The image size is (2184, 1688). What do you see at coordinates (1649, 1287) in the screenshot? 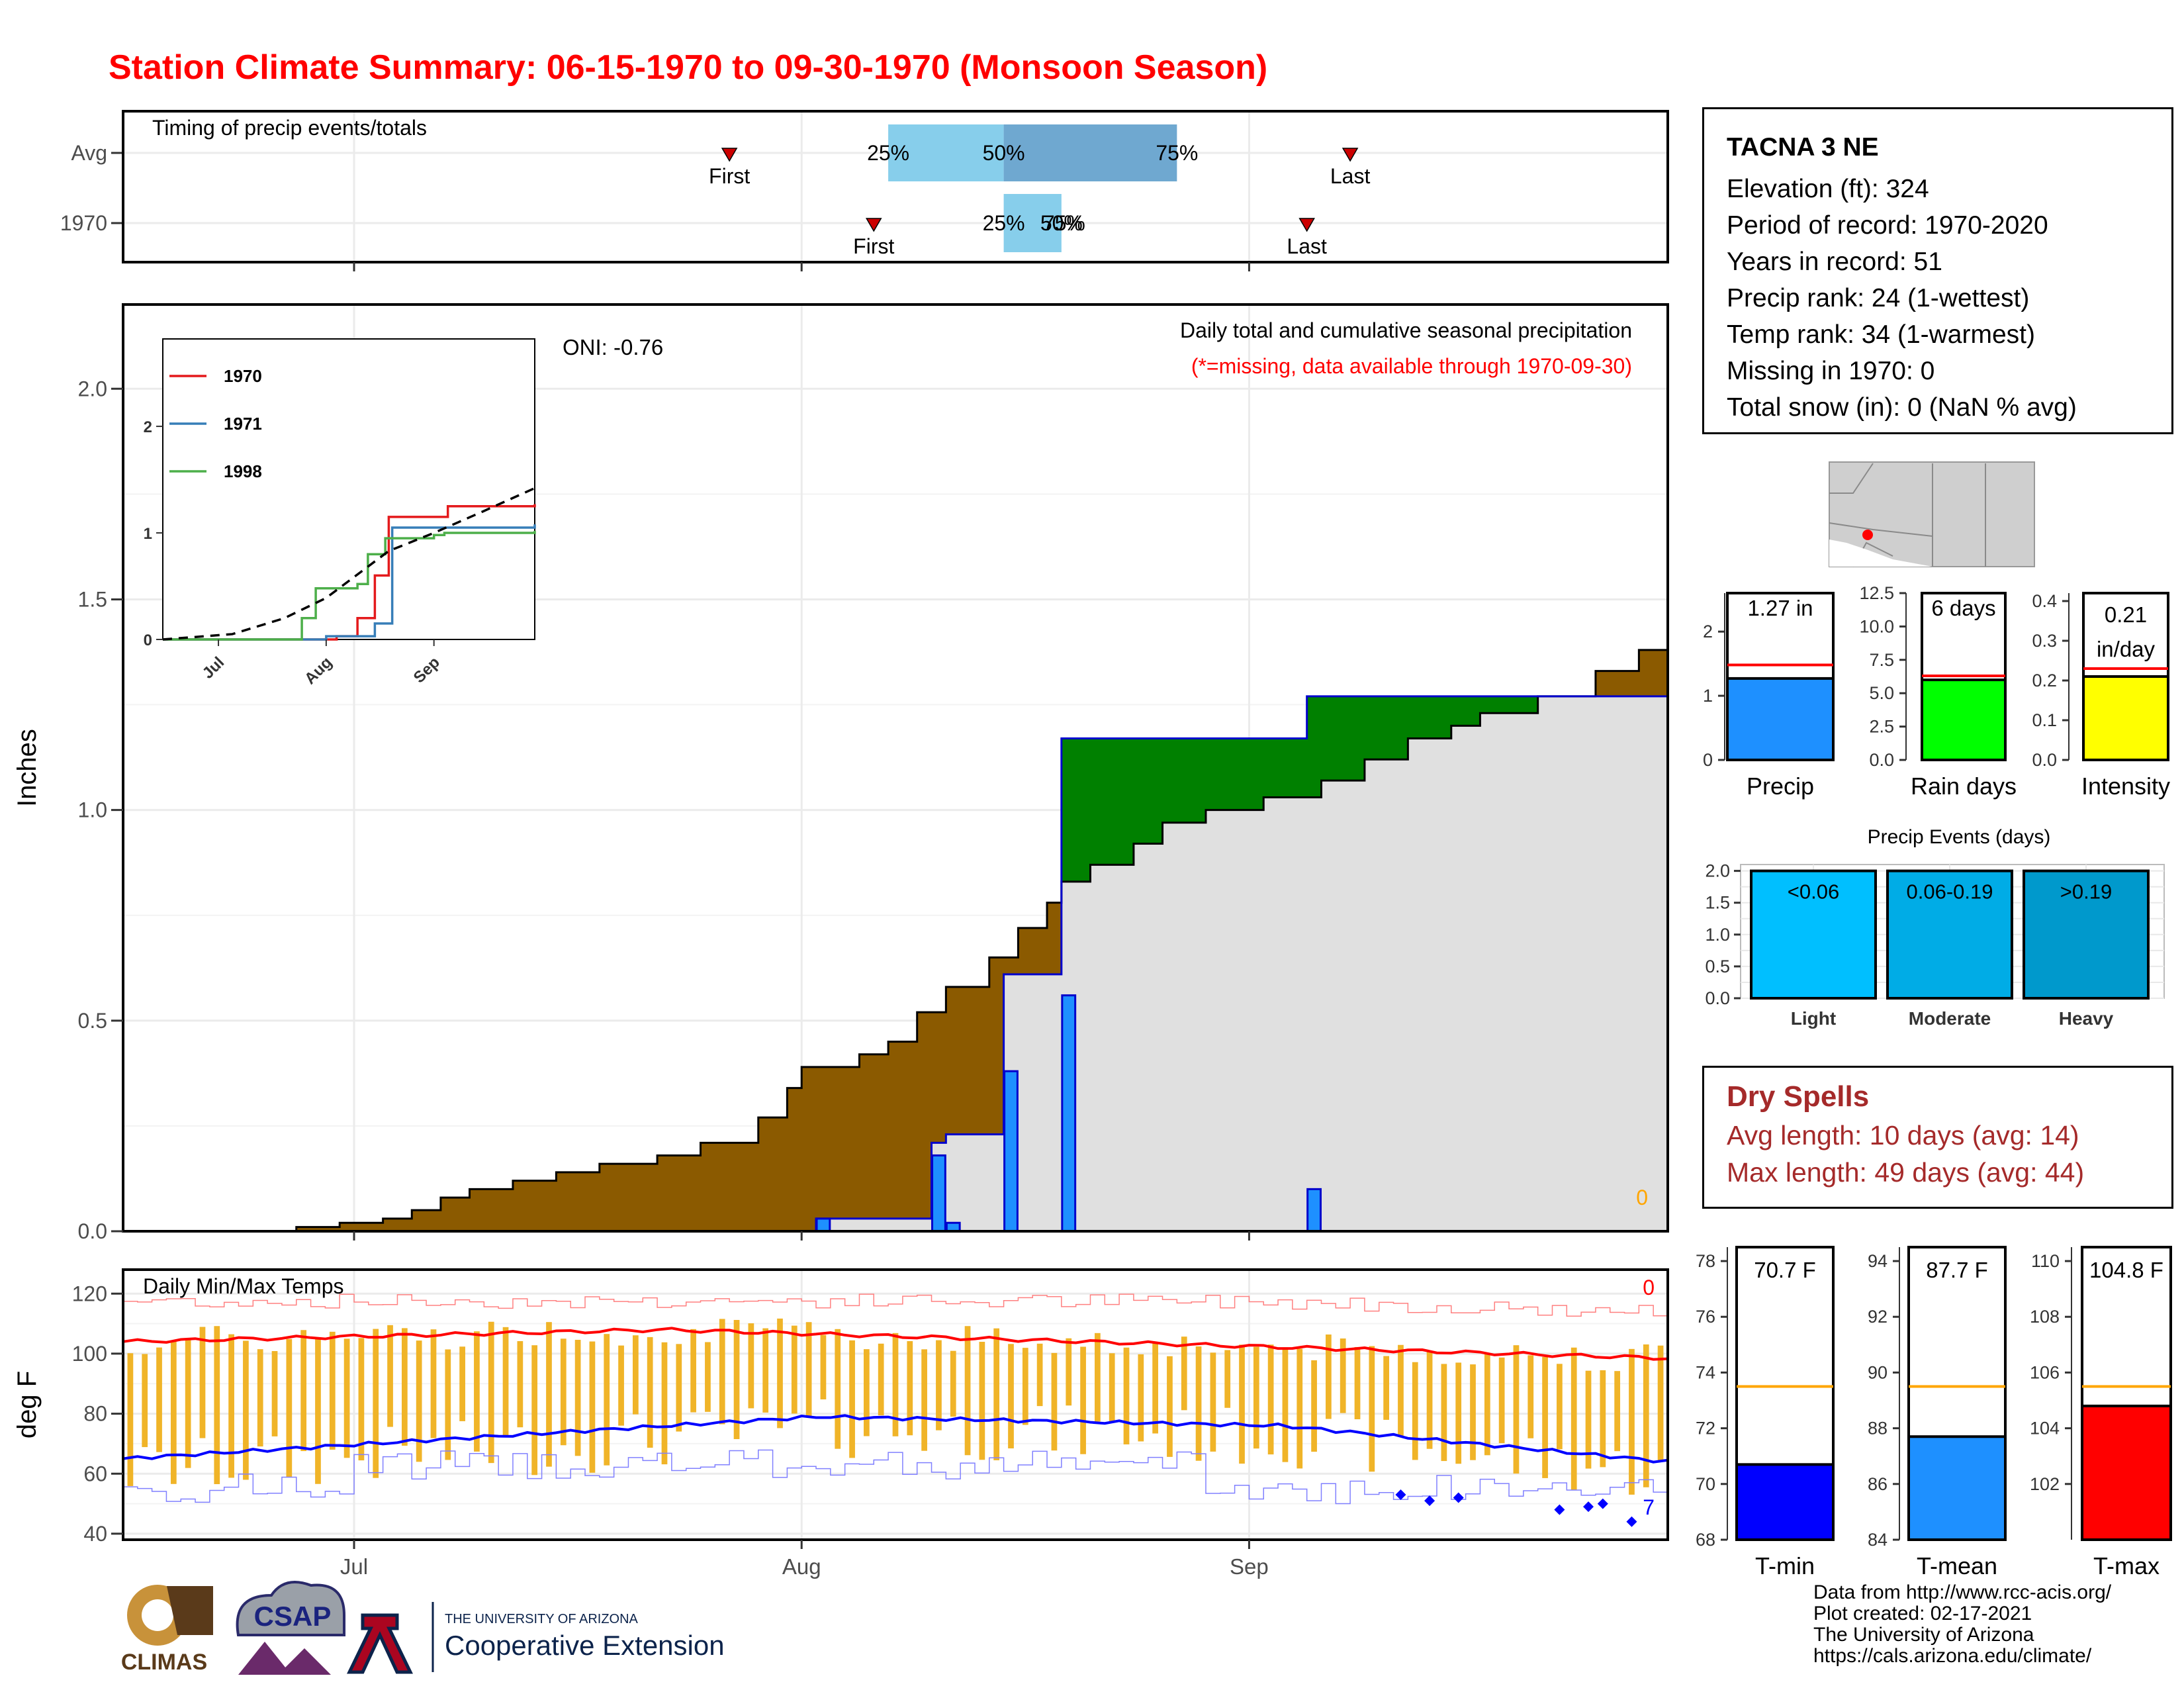
I see `temp-count-top: 0` at bounding box center [1649, 1287].